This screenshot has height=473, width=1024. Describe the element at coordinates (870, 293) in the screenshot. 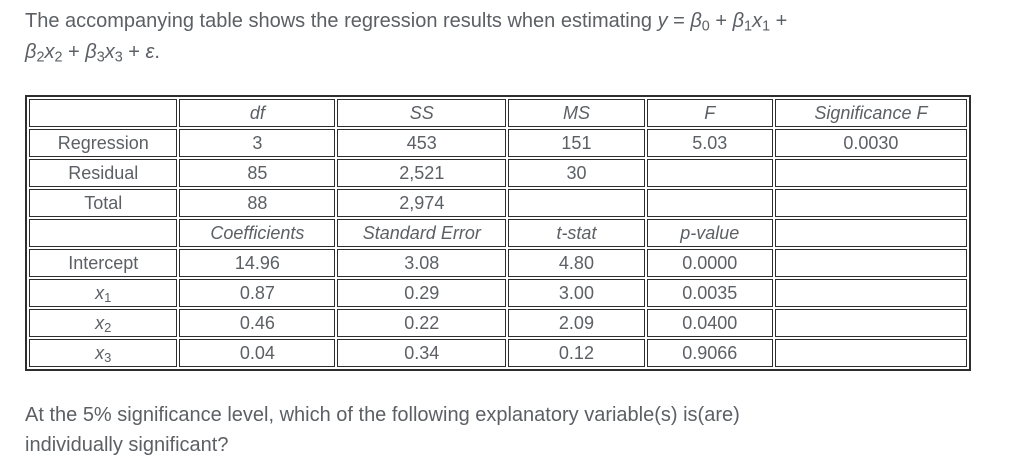

I see `cell-x1-sig-f` at that location.